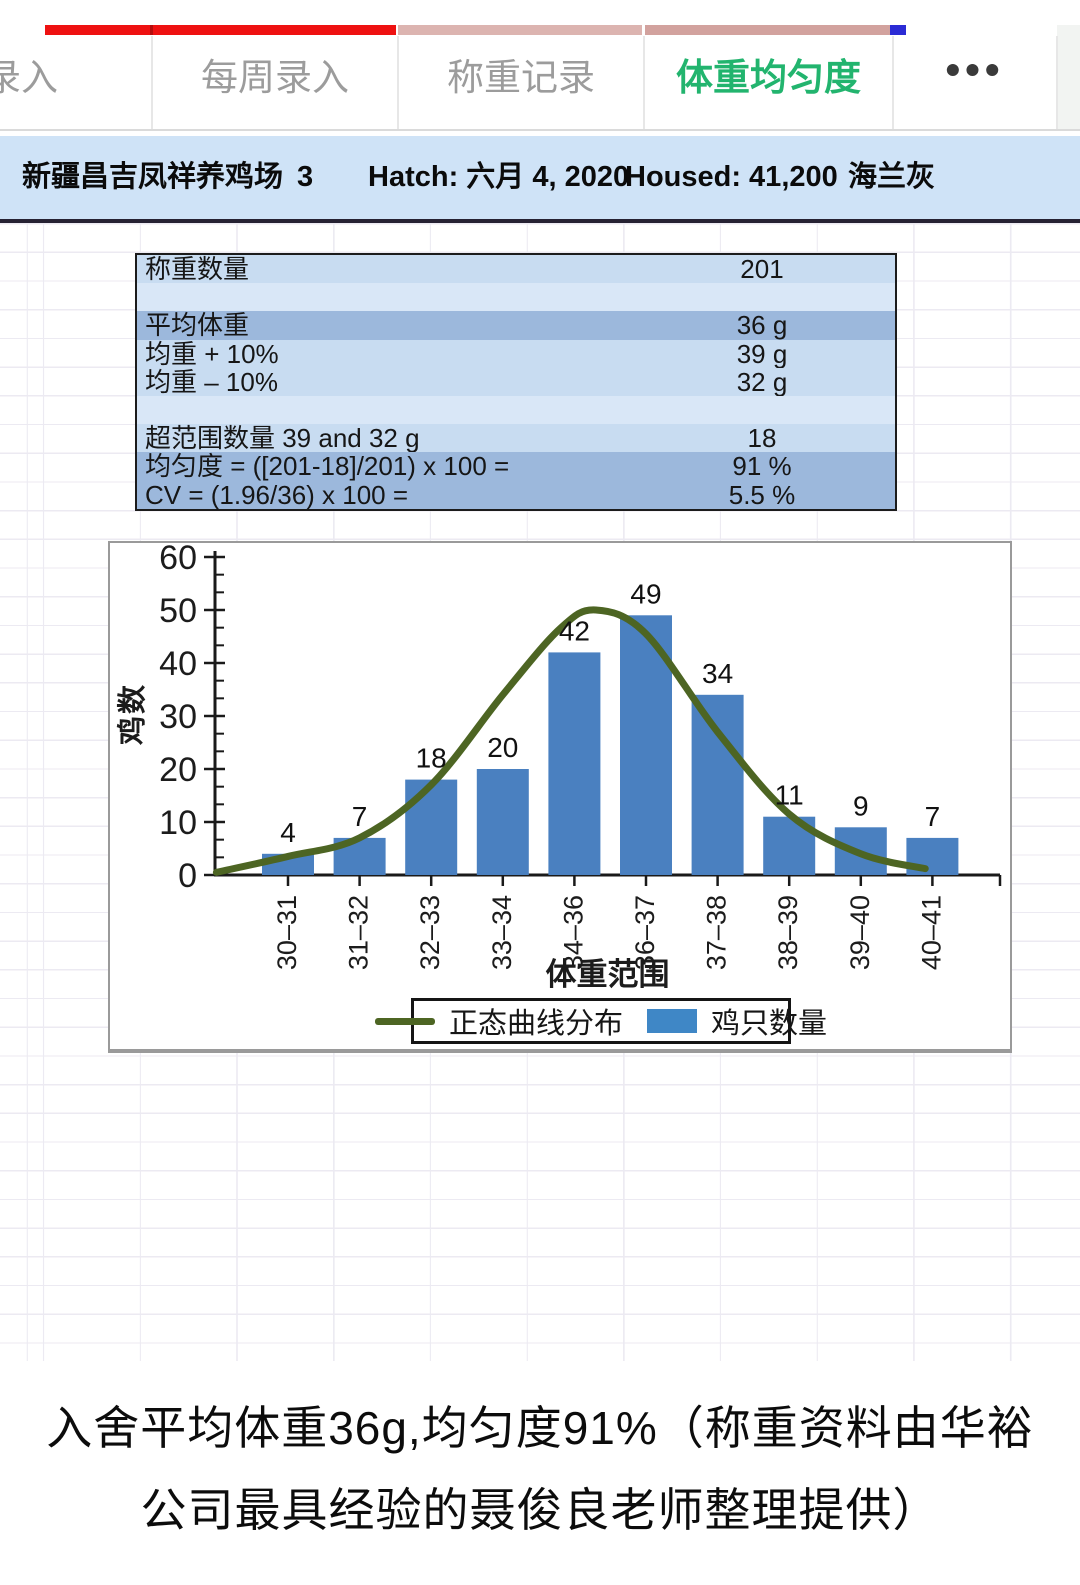 Image resolution: width=1080 pixels, height=1585 pixels. I want to click on tab-item-weighing-records: 称重记录, so click(521, 77).